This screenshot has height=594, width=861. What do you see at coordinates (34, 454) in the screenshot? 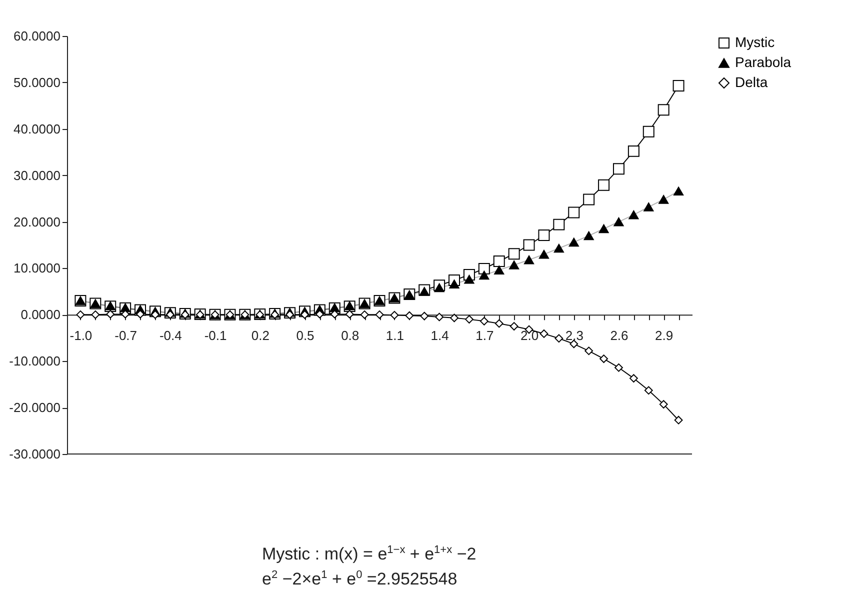
I see `y-tick-label: -30.0000` at bounding box center [34, 454].